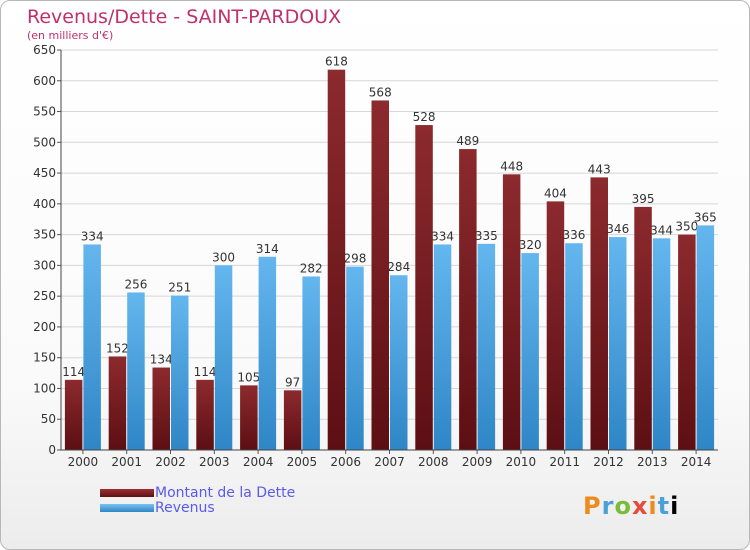  Describe the element at coordinates (44, 265) in the screenshot. I see `y-tick-label: 300` at that location.